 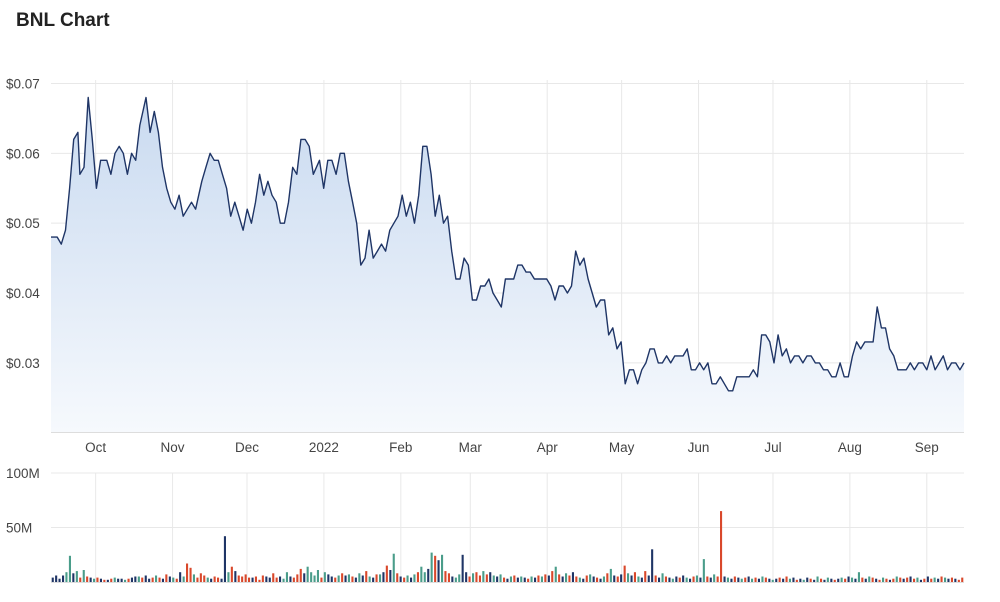 What do you see at coordinates (173, 447) in the screenshot?
I see `x-tick-label: Nov` at bounding box center [173, 447].